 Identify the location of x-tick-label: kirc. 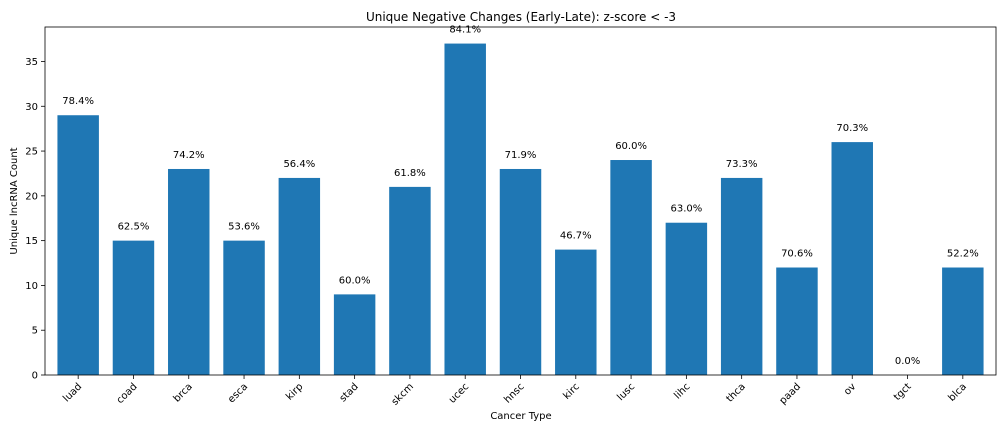
(571, 391).